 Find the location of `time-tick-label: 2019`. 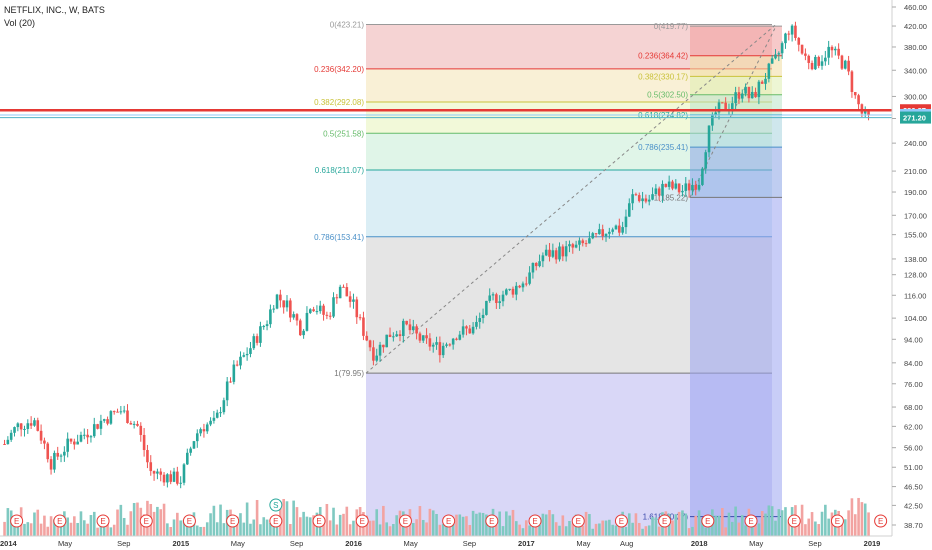

time-tick-label: 2019 is located at coordinates (872, 543).